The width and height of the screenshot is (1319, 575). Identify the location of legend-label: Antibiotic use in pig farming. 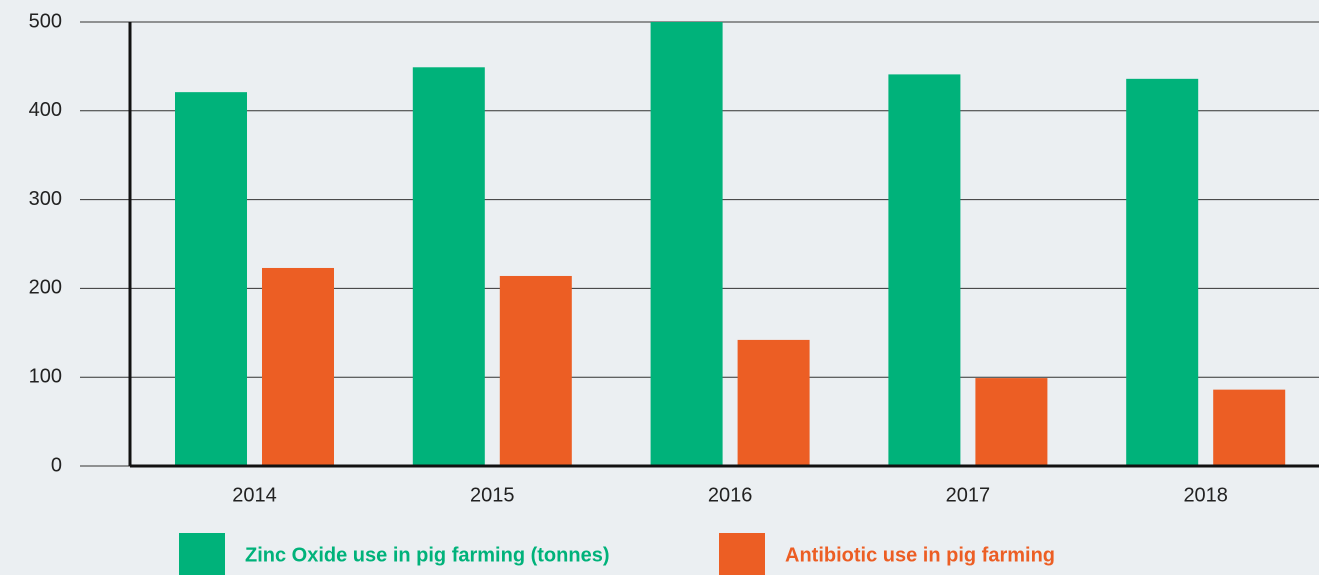
(920, 555).